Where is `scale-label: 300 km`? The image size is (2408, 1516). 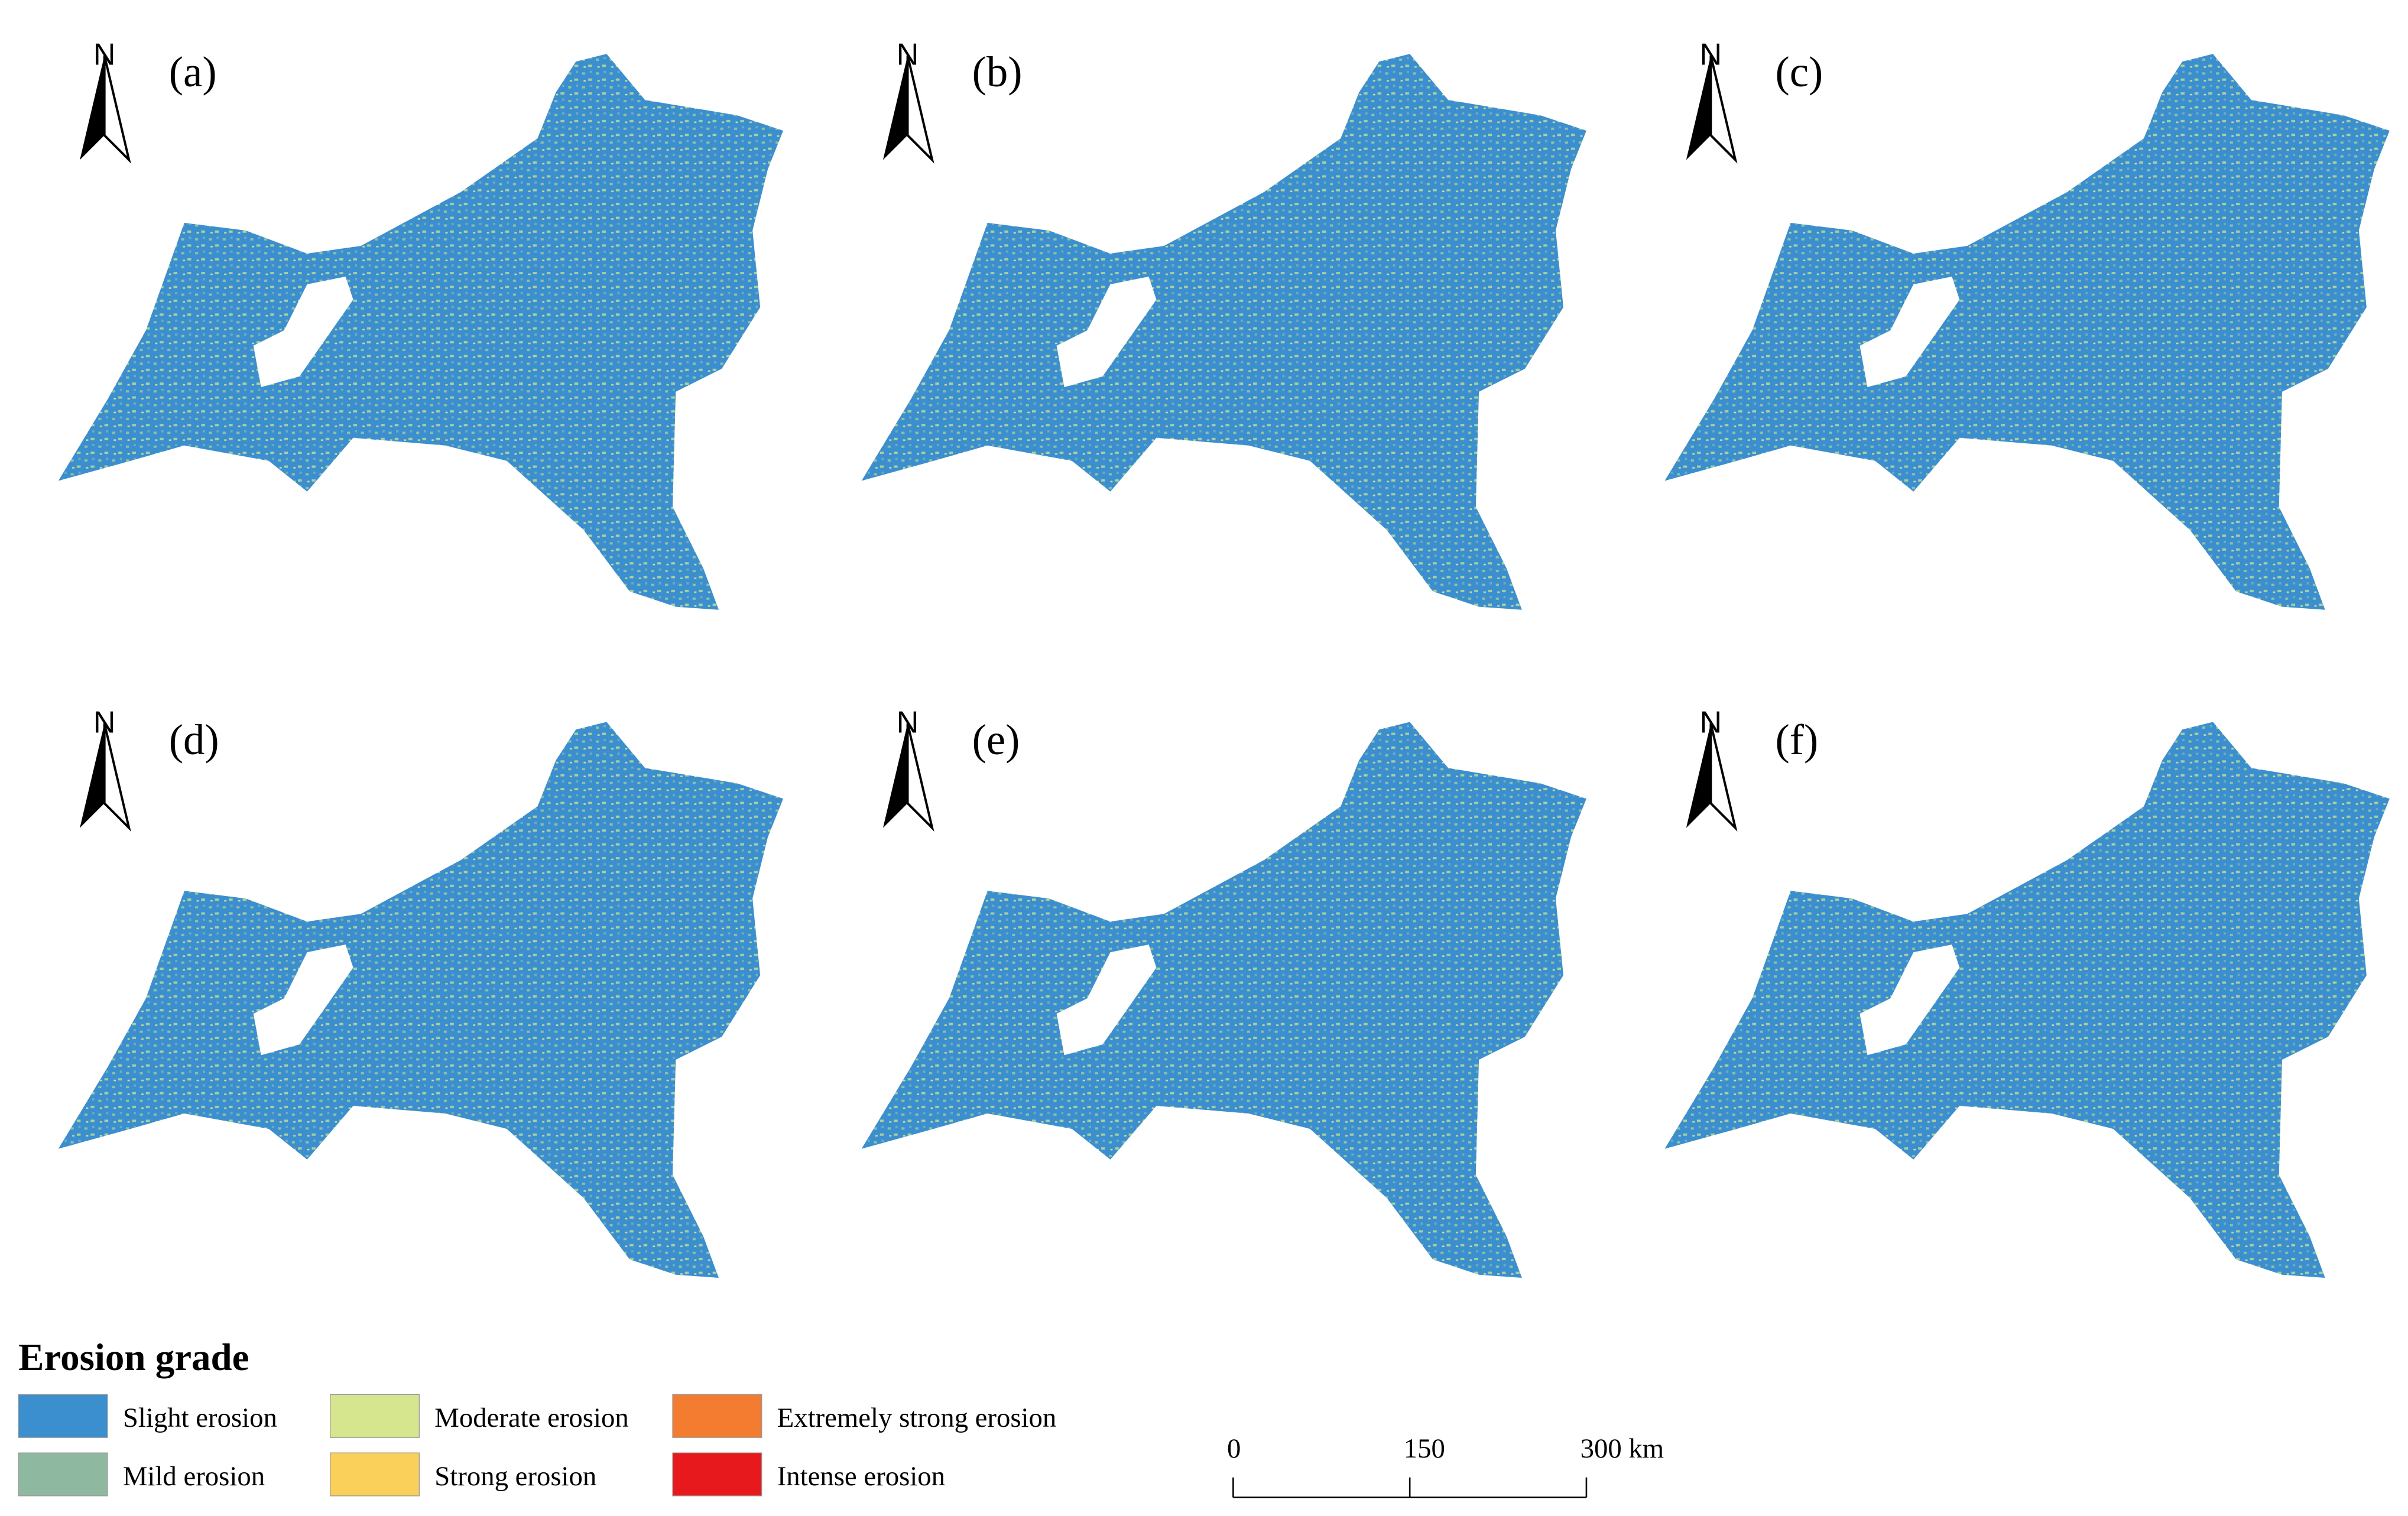 scale-label: 300 km is located at coordinates (1622, 1449).